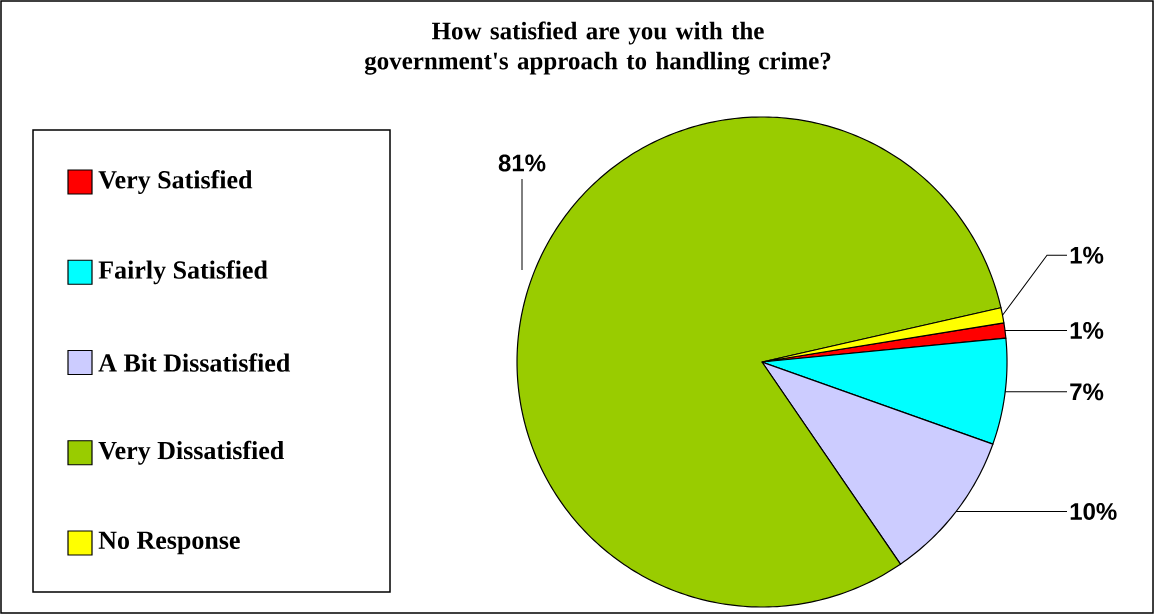 This screenshot has width=1154, height=614. Describe the element at coordinates (1087, 392) in the screenshot. I see `data-label: 7%` at that location.